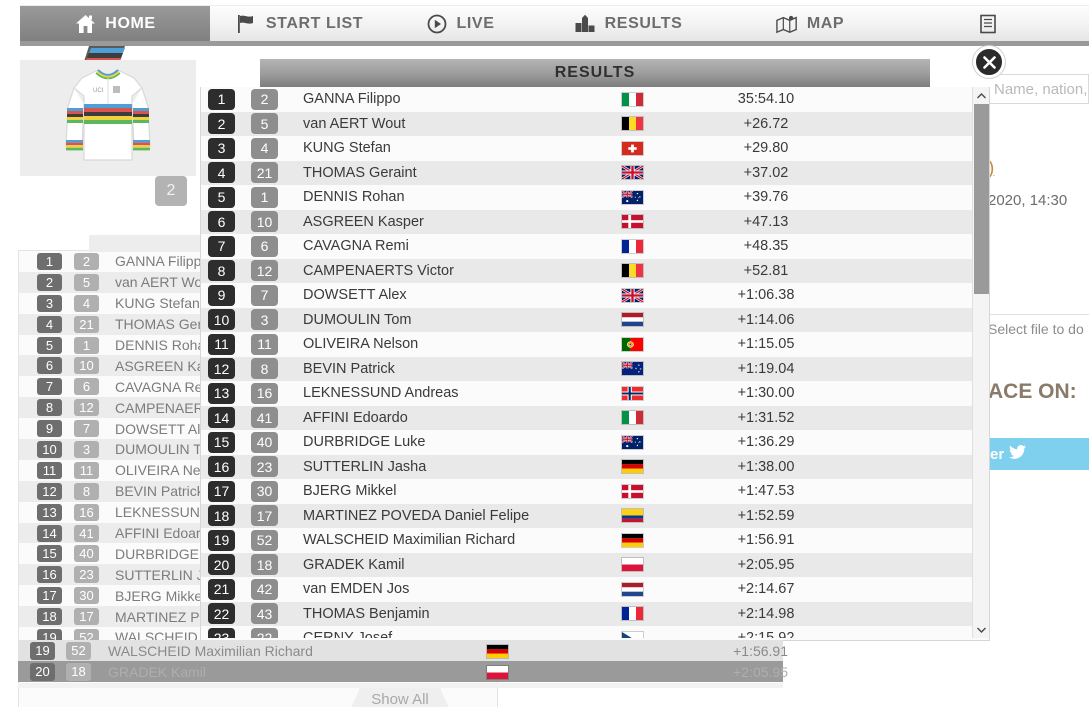  Describe the element at coordinates (264, 369) in the screenshot. I see `bib-badge: 8` at that location.